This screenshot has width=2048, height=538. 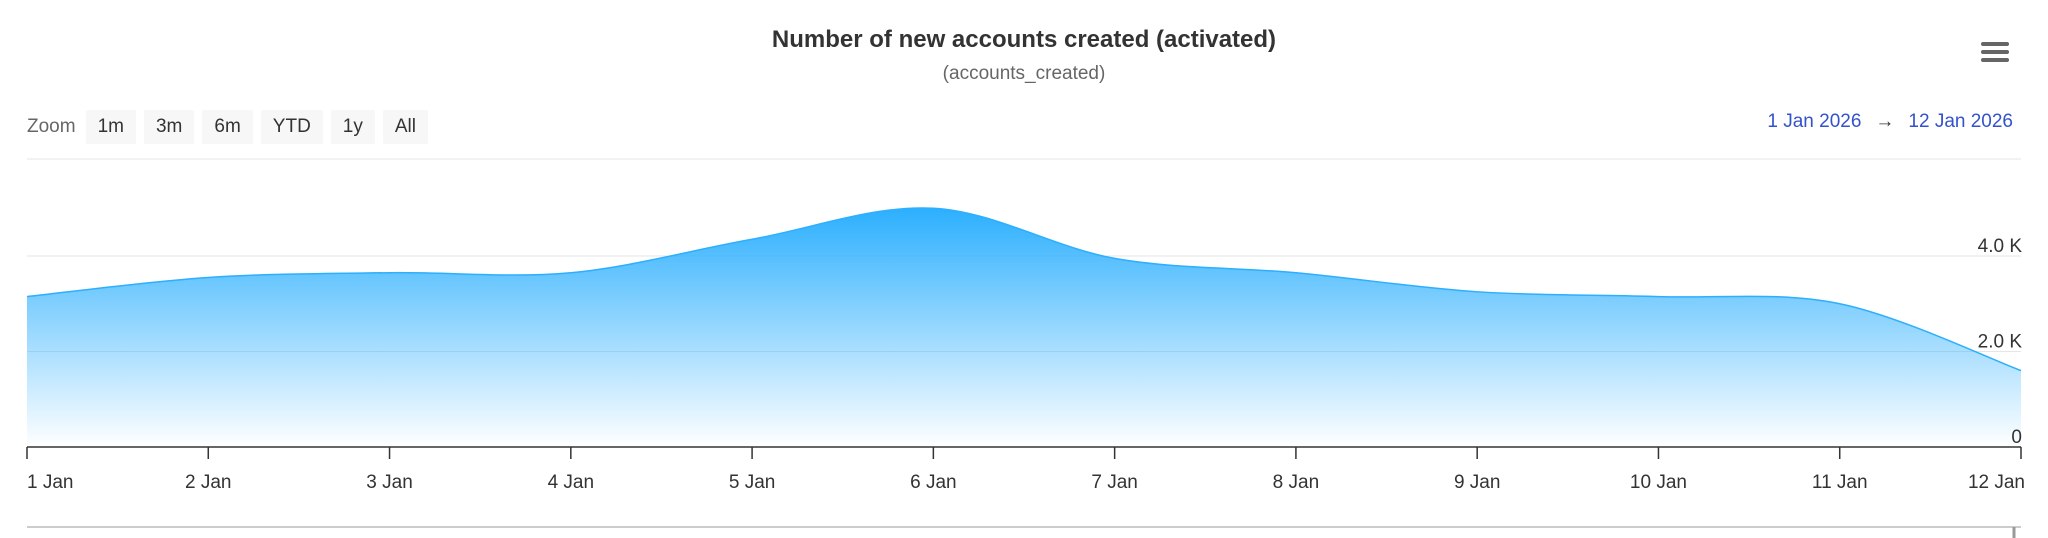 I want to click on x-tick-label: 2 Jan, so click(x=208, y=482).